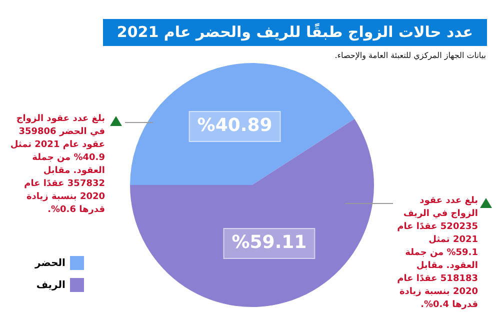 The width and height of the screenshot is (500, 333). Describe the element at coordinates (234, 125) in the screenshot. I see `data-label: %40.89` at that location.